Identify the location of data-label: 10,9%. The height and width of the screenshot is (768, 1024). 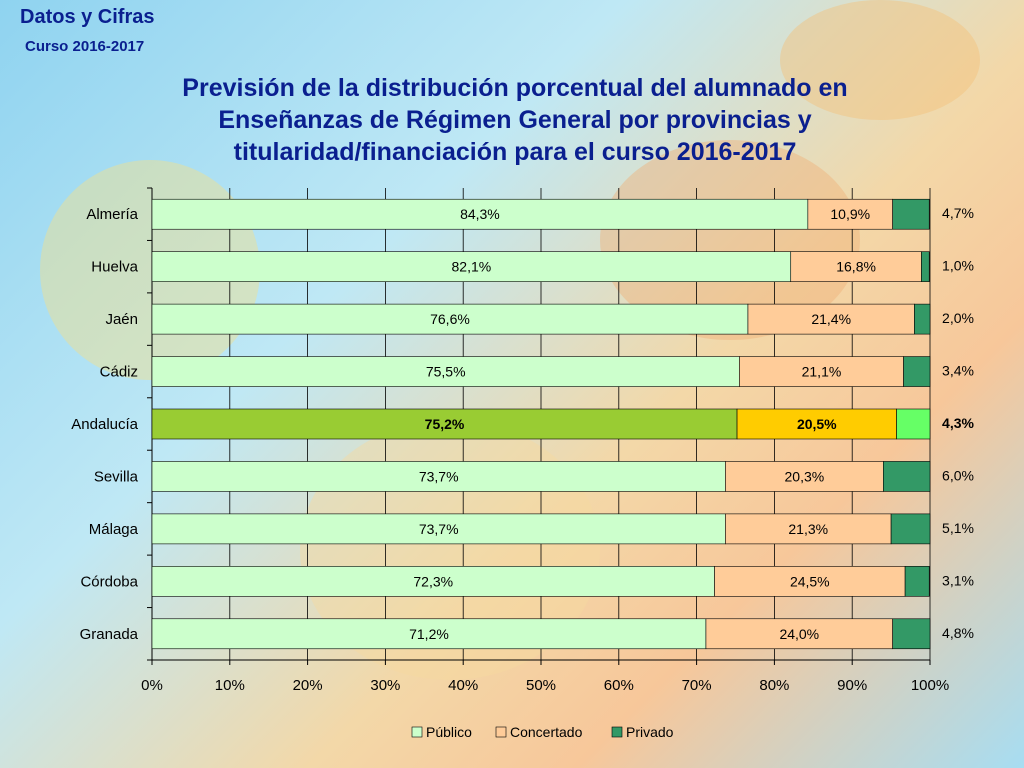
(850, 214).